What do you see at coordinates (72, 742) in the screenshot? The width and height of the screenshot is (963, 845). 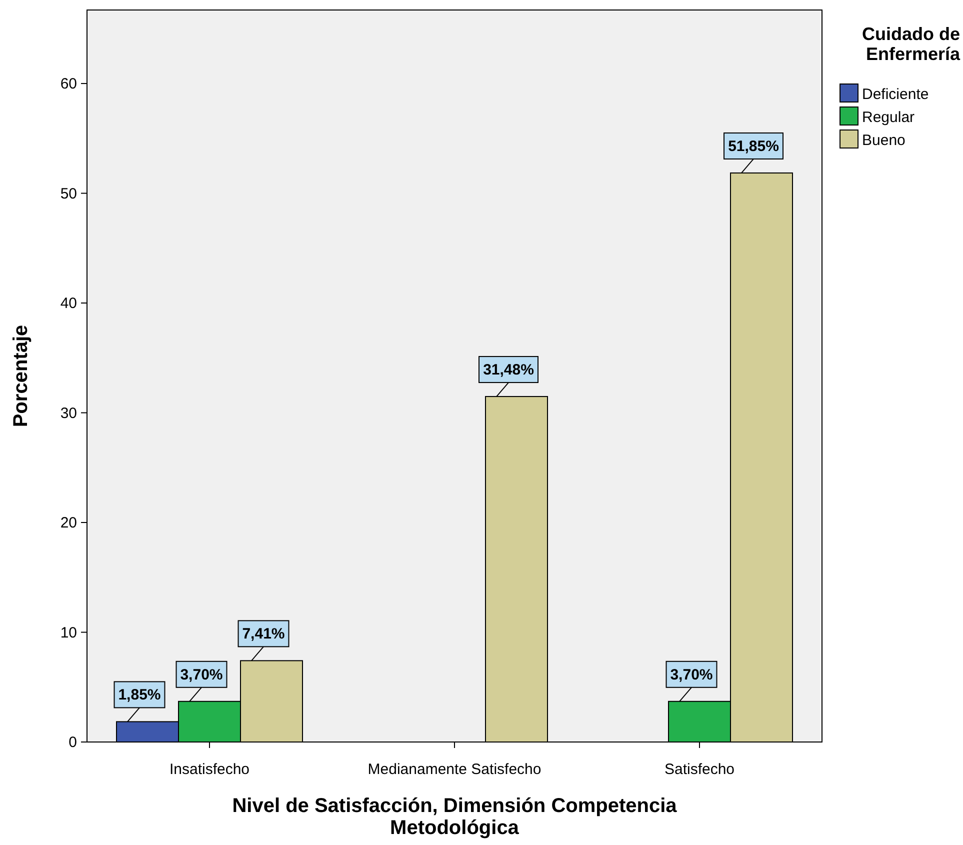 I see `y-tick-label: 0` at bounding box center [72, 742].